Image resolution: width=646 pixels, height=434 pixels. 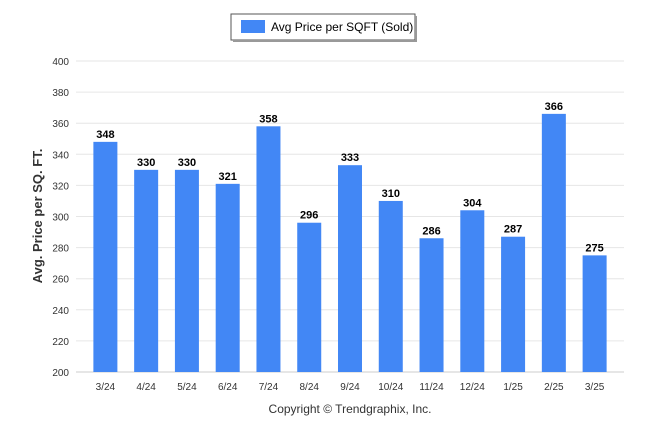 I want to click on legend-box-shadow-side, so click(x=416, y=29).